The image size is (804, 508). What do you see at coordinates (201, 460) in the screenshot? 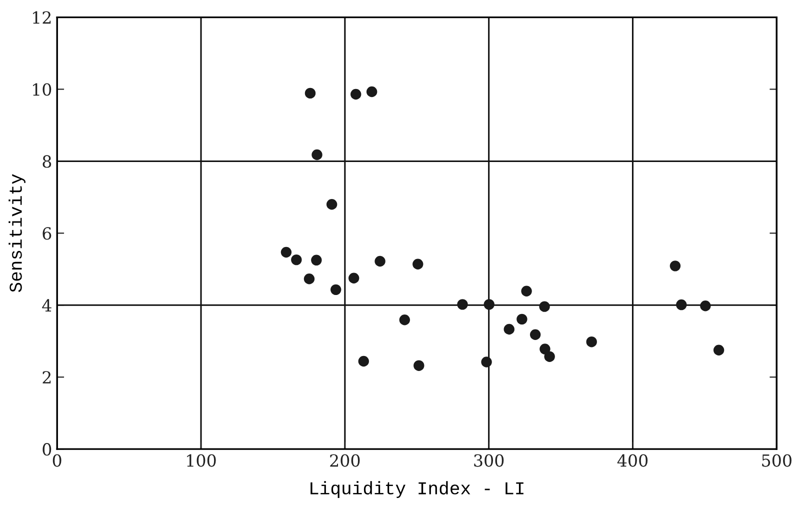
I see `x-tick-label: 100` at bounding box center [201, 460].